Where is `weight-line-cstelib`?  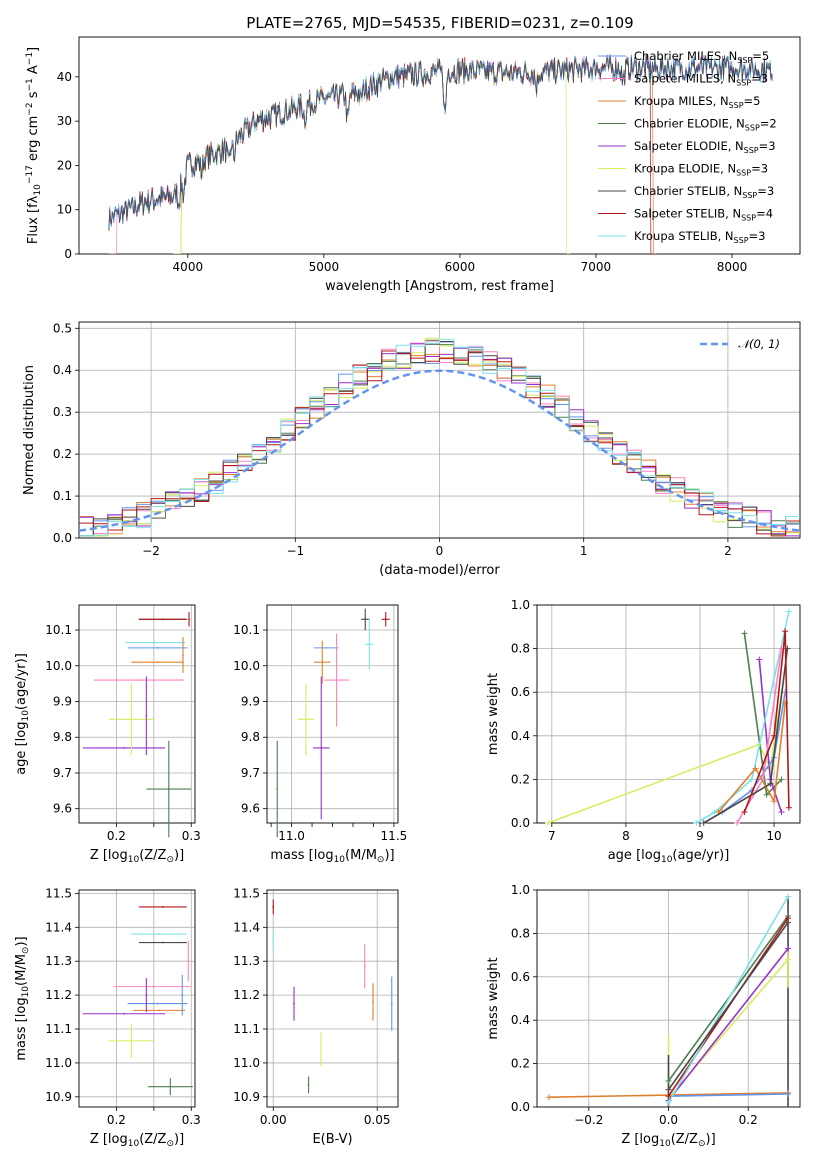
weight-line-cstelib is located at coordinates (728, 1006).